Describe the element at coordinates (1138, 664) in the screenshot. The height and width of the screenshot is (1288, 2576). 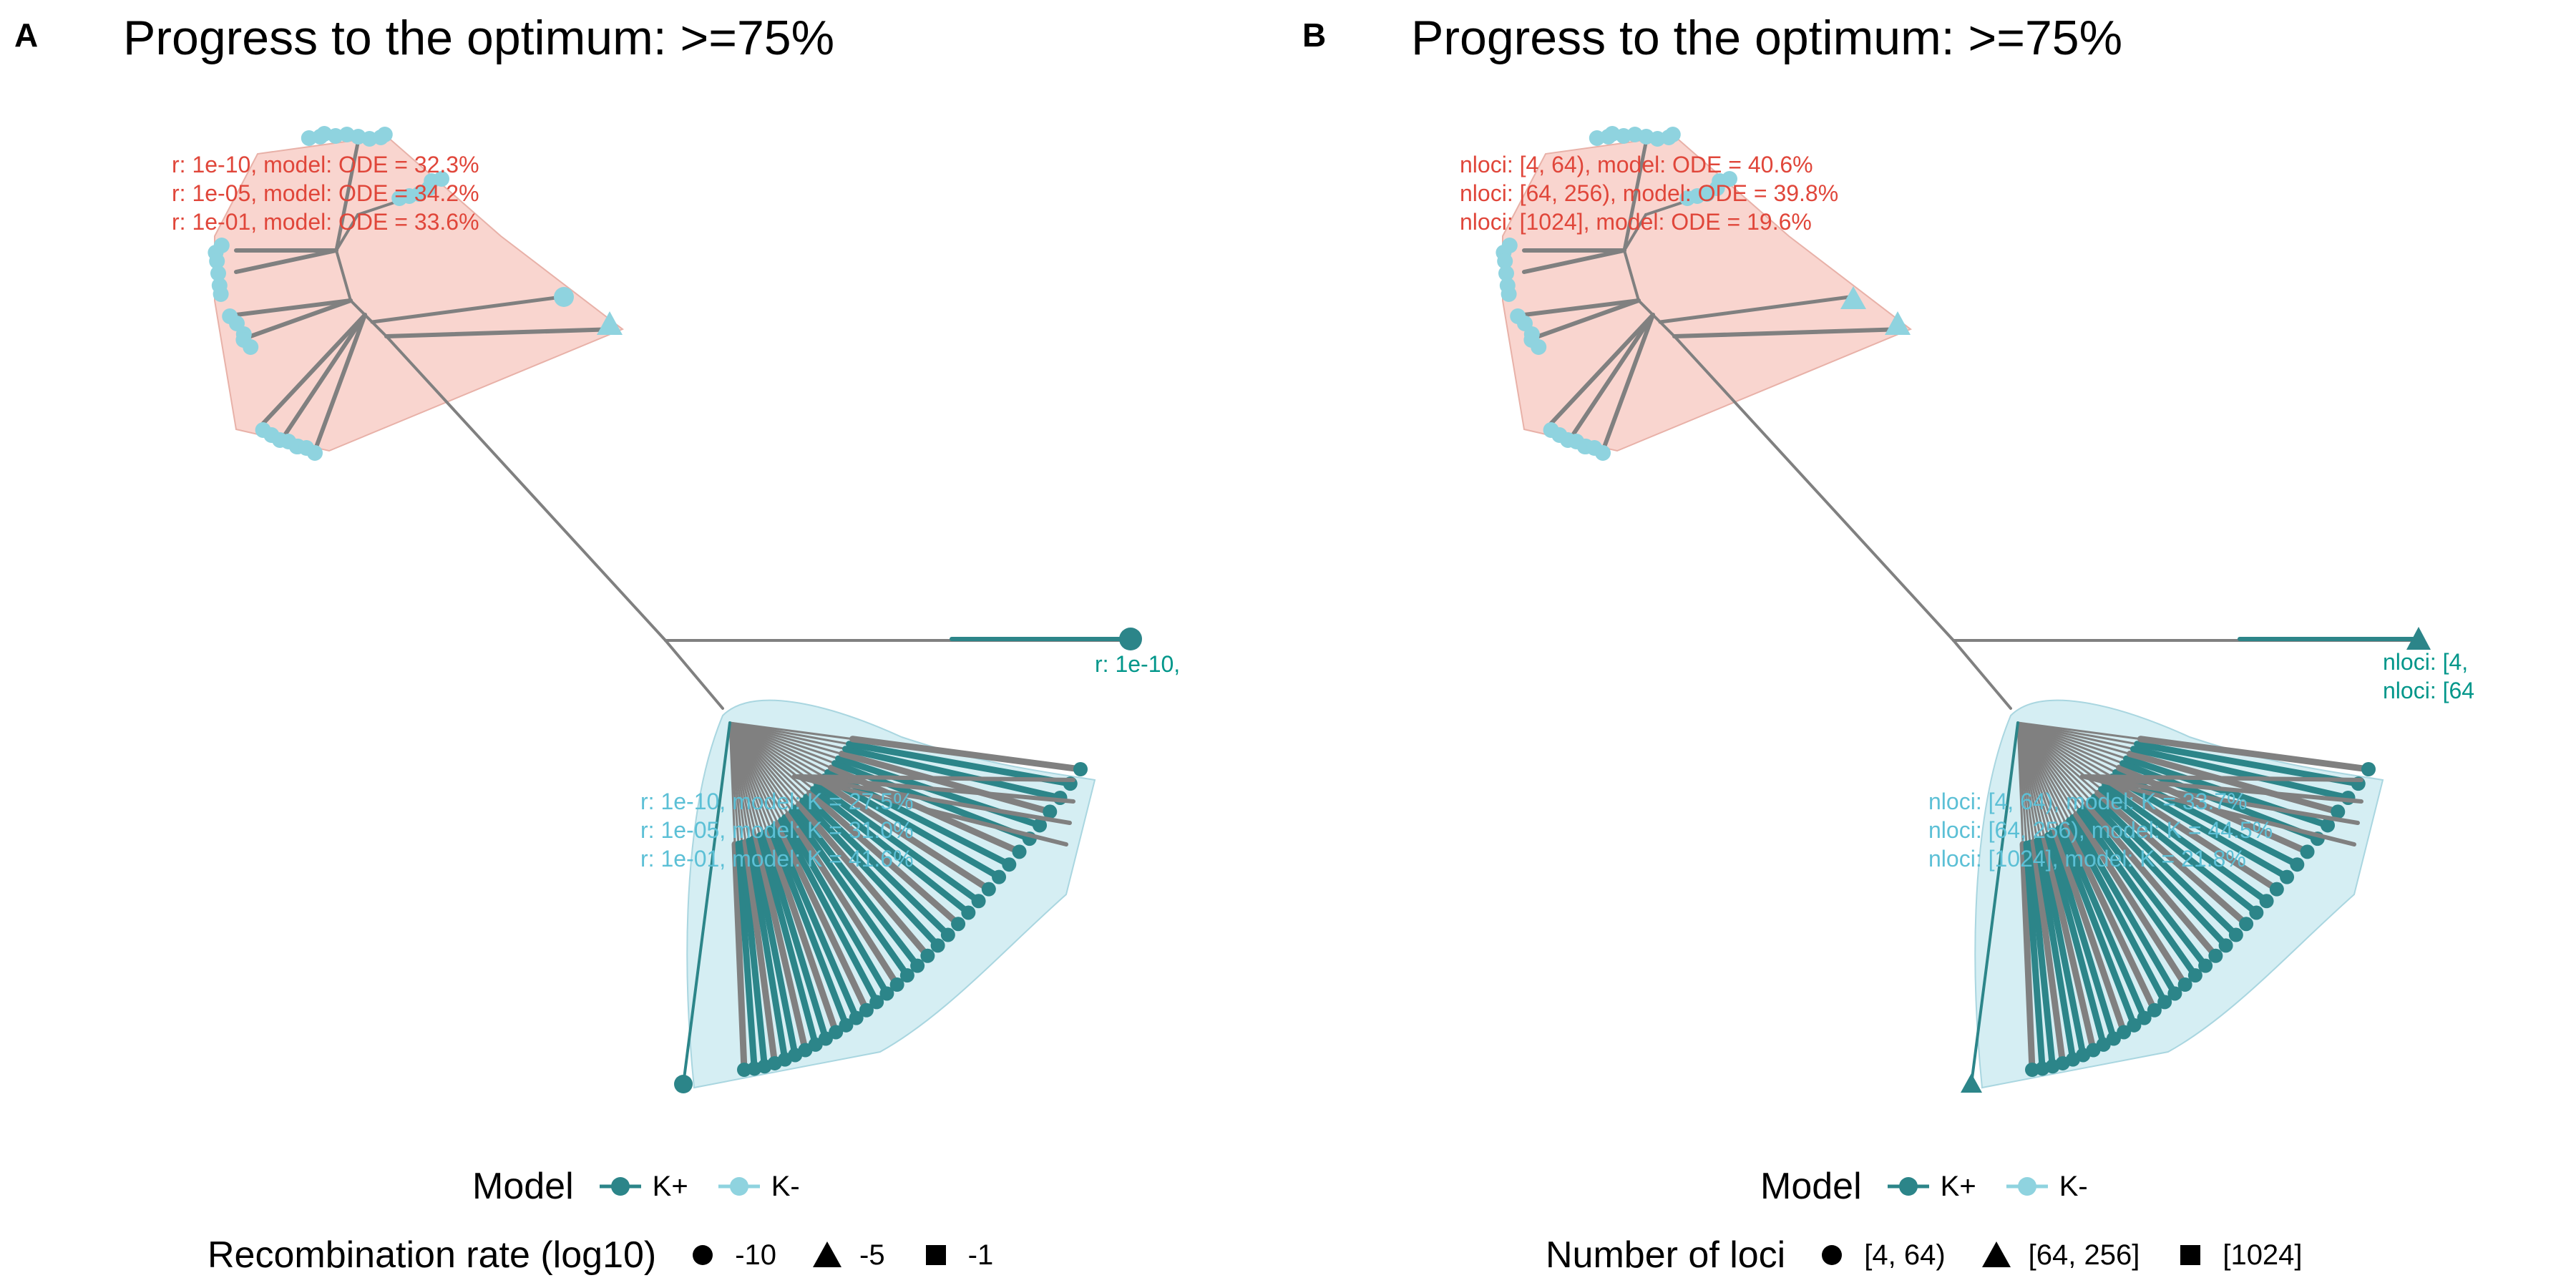
I see `outlier-label-1: r: 1e-10,` at that location.